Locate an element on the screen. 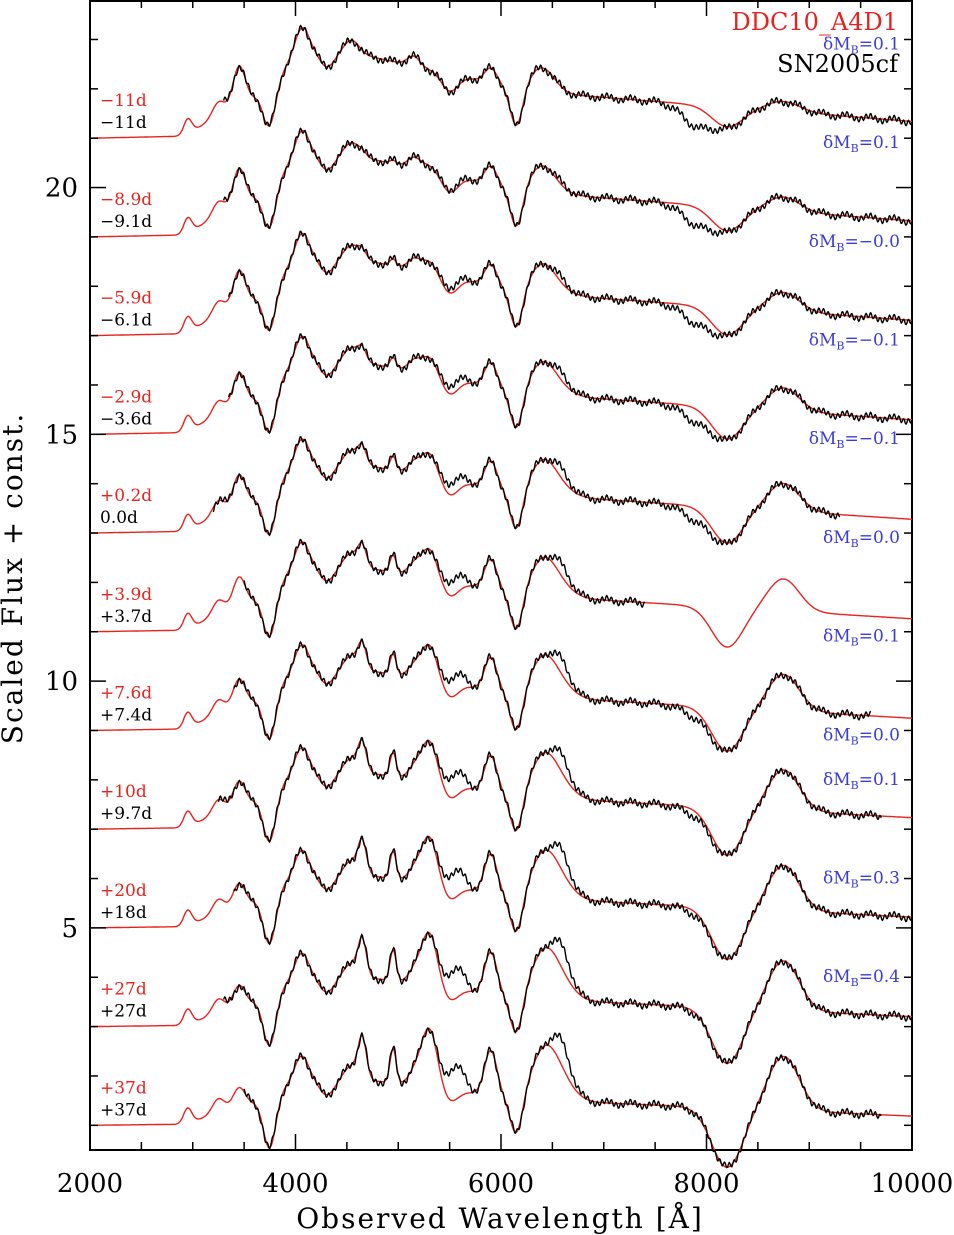  legend-model: DDC10_A4D1 is located at coordinates (815, 22).